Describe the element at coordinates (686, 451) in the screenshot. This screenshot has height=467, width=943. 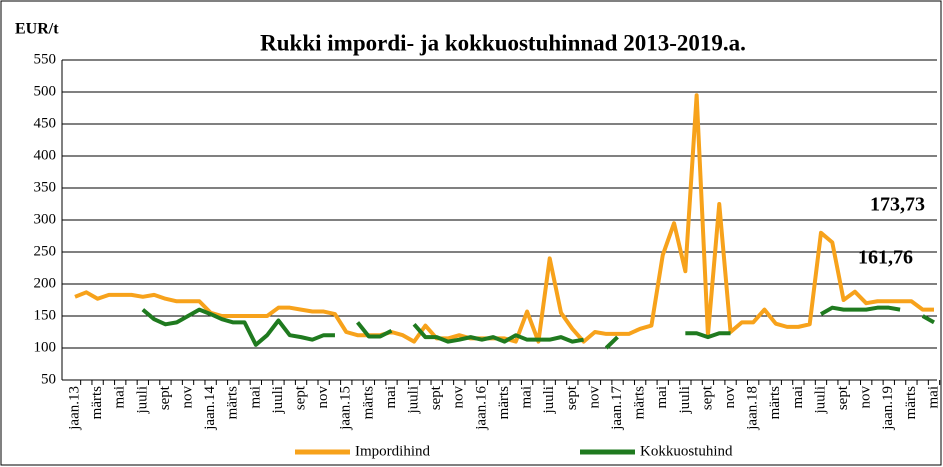
I see `legend-label: Kokkuostuhind` at that location.